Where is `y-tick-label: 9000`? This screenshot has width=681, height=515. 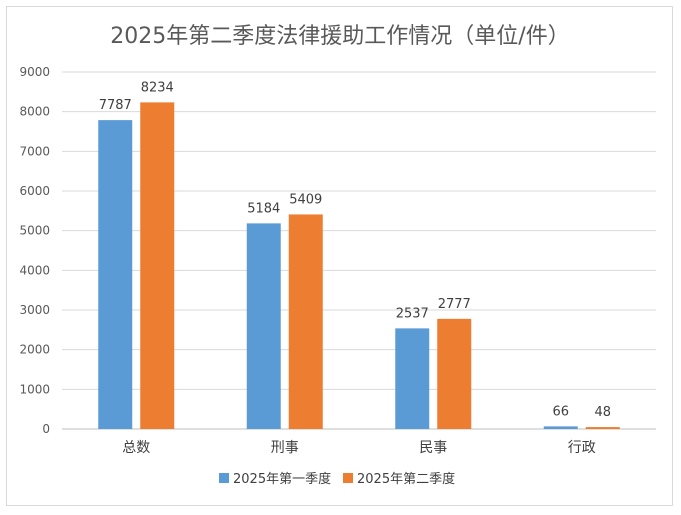 y-tick-label: 9000 is located at coordinates (34, 72).